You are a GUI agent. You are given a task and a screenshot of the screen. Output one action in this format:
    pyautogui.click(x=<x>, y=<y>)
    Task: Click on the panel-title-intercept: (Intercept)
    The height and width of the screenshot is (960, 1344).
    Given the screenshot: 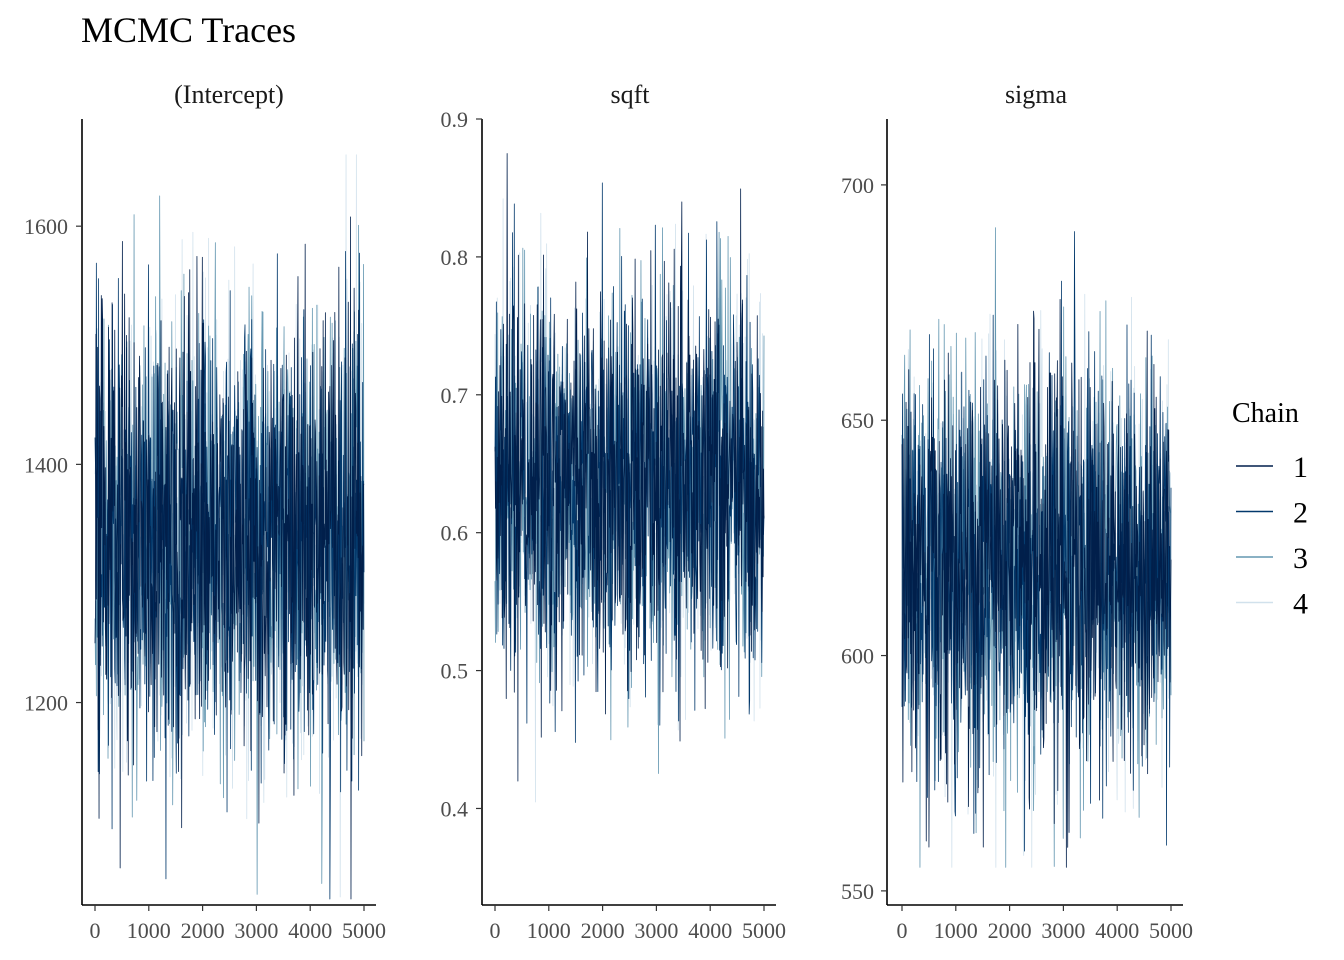 What is the action you would take?
    pyautogui.click(x=229, y=94)
    